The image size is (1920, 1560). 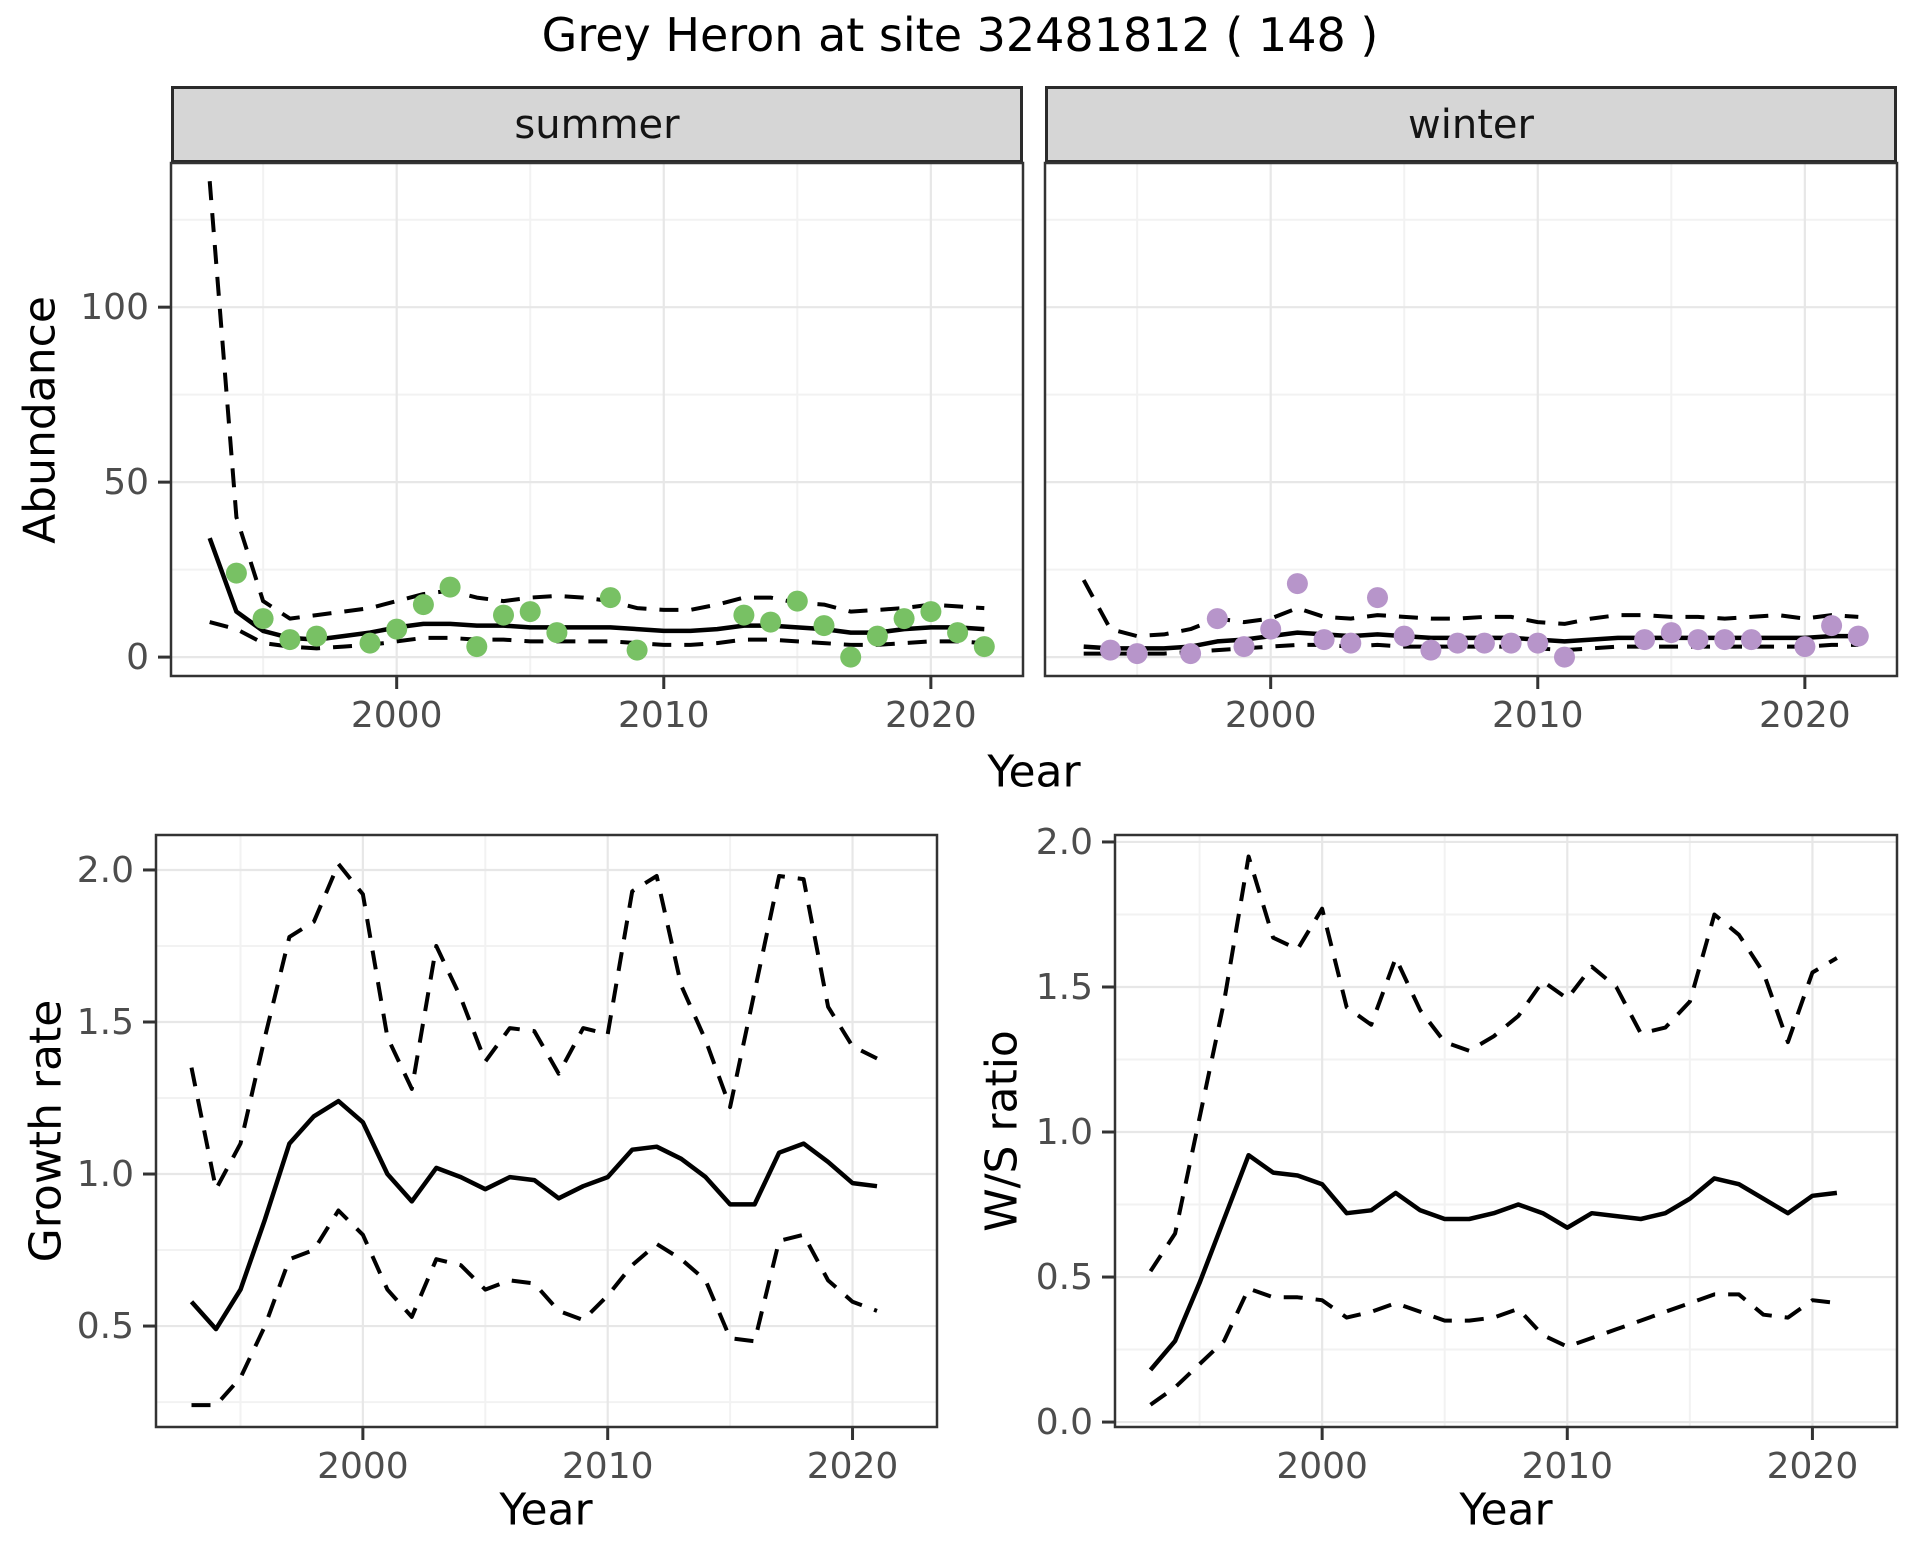 I want to click on plot-title: Grey Heron at site 32481812 ( 148 ), so click(x=960, y=35).